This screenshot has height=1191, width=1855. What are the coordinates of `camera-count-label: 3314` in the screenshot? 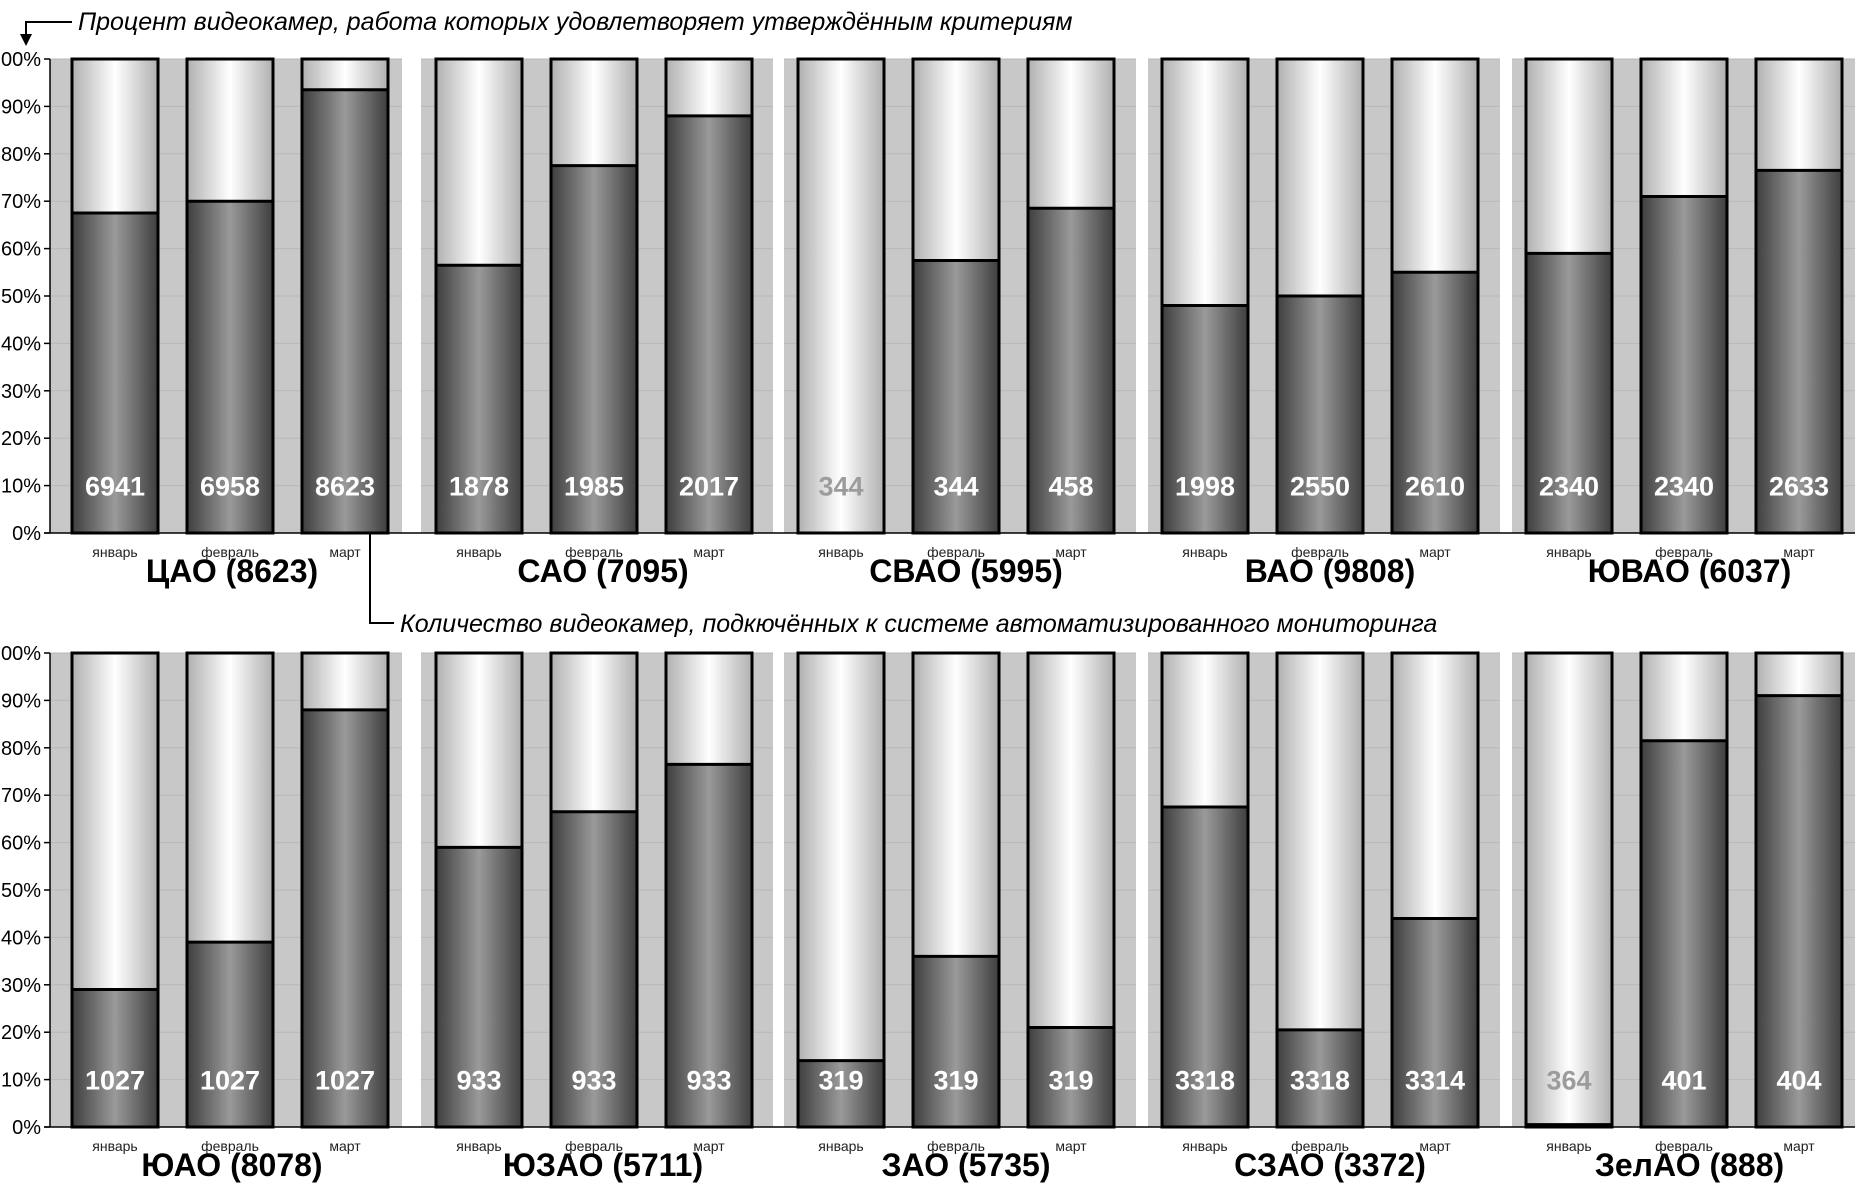 It's located at (1435, 1081).